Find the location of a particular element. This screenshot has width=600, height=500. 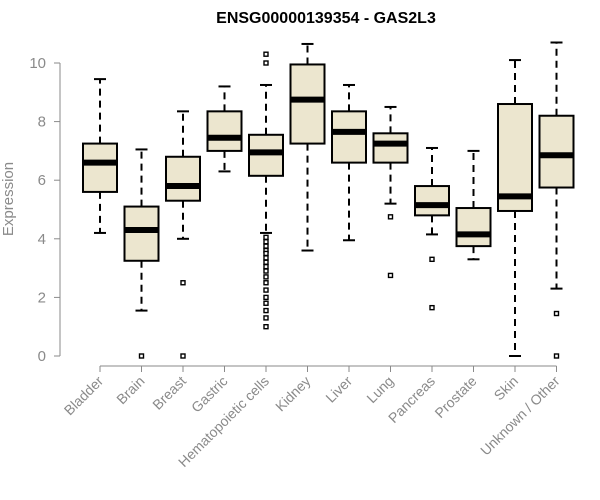

y-tick-label: 10 is located at coordinates (37, 63).